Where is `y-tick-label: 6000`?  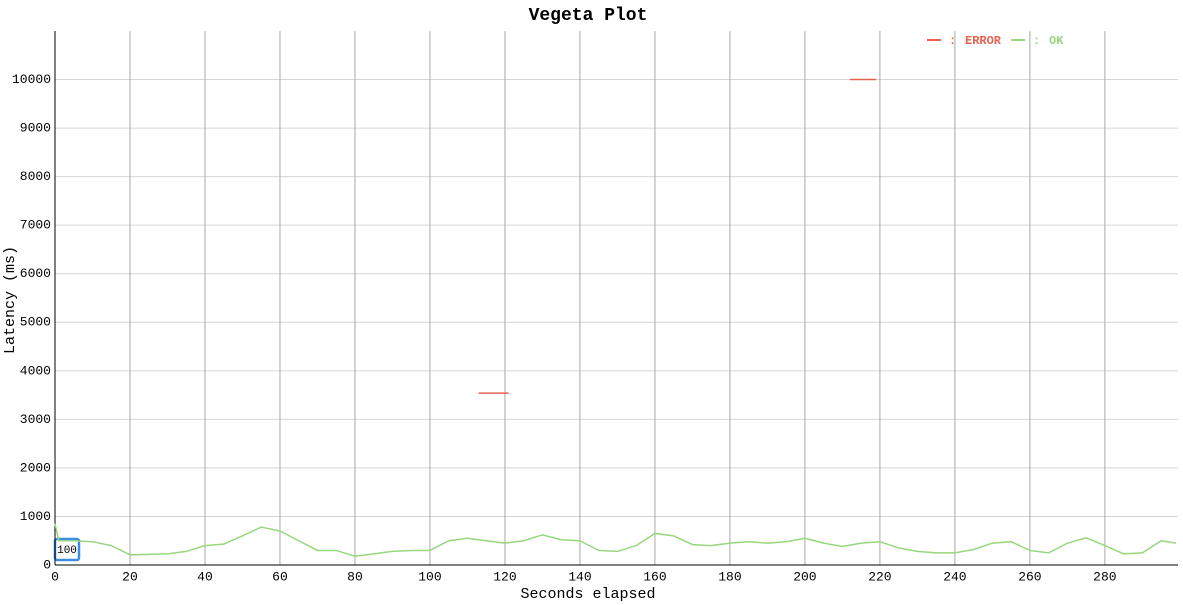
y-tick-label: 6000 is located at coordinates (35, 273).